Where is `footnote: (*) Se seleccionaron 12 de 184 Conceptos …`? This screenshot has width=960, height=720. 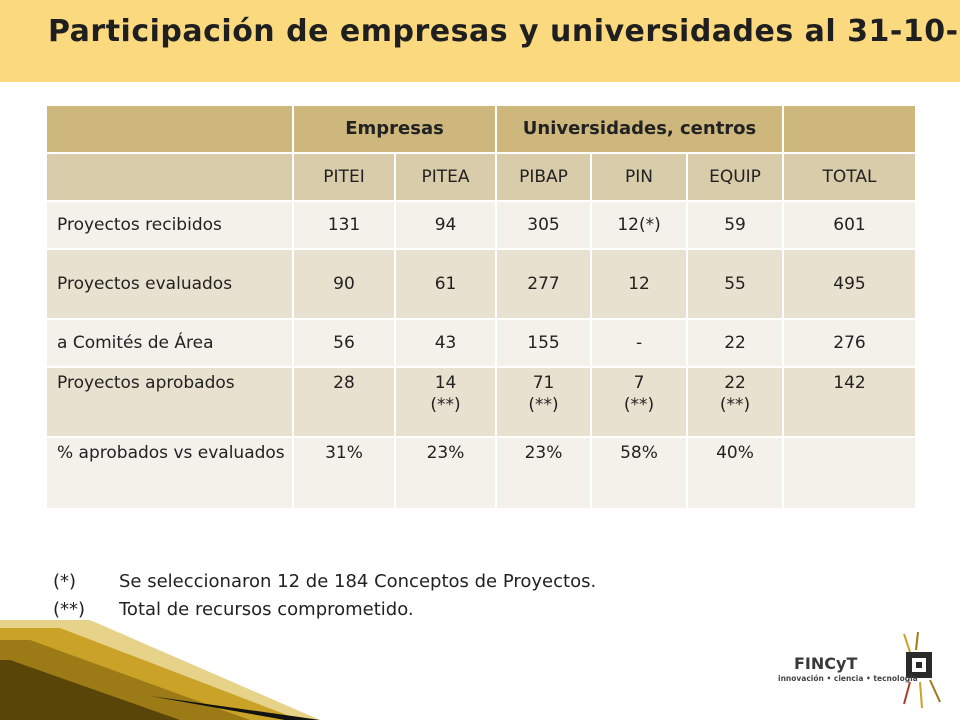
footnote: (*) Se seleccionaron 12 de 184 Conceptos … is located at coordinates (324, 582).